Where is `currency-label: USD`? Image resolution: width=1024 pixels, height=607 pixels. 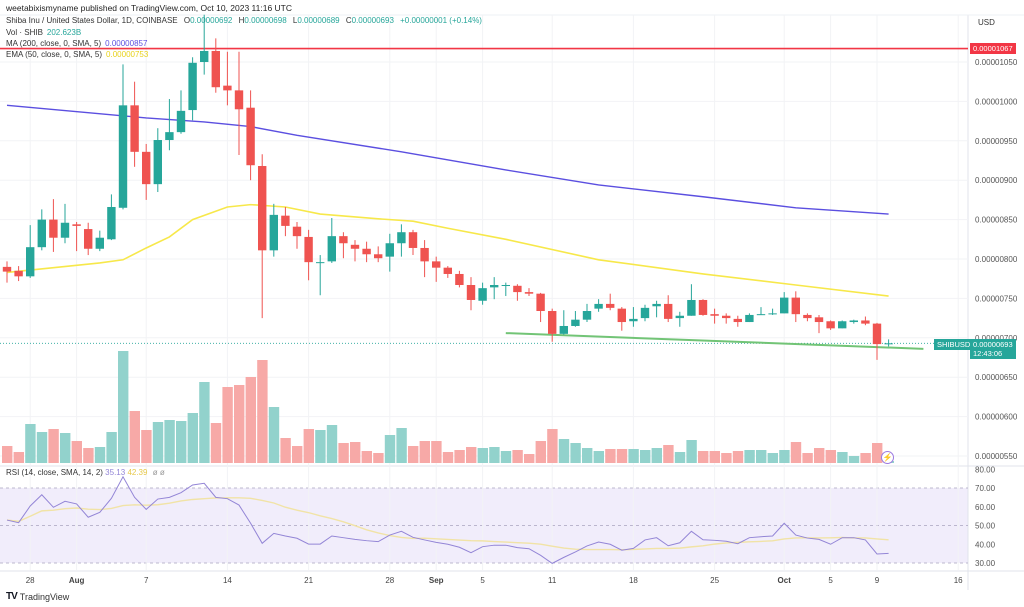 currency-label: USD is located at coordinates (986, 22).